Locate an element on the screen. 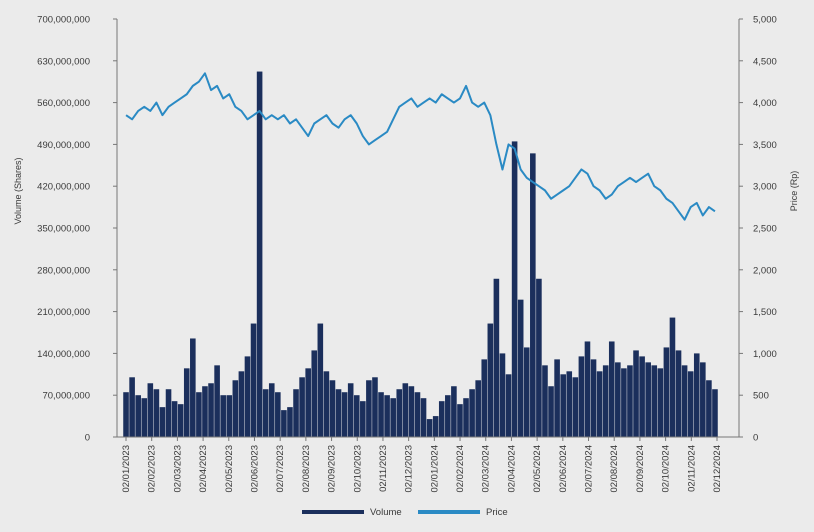  y-right-tick-label: 4,500 is located at coordinates (765, 61).